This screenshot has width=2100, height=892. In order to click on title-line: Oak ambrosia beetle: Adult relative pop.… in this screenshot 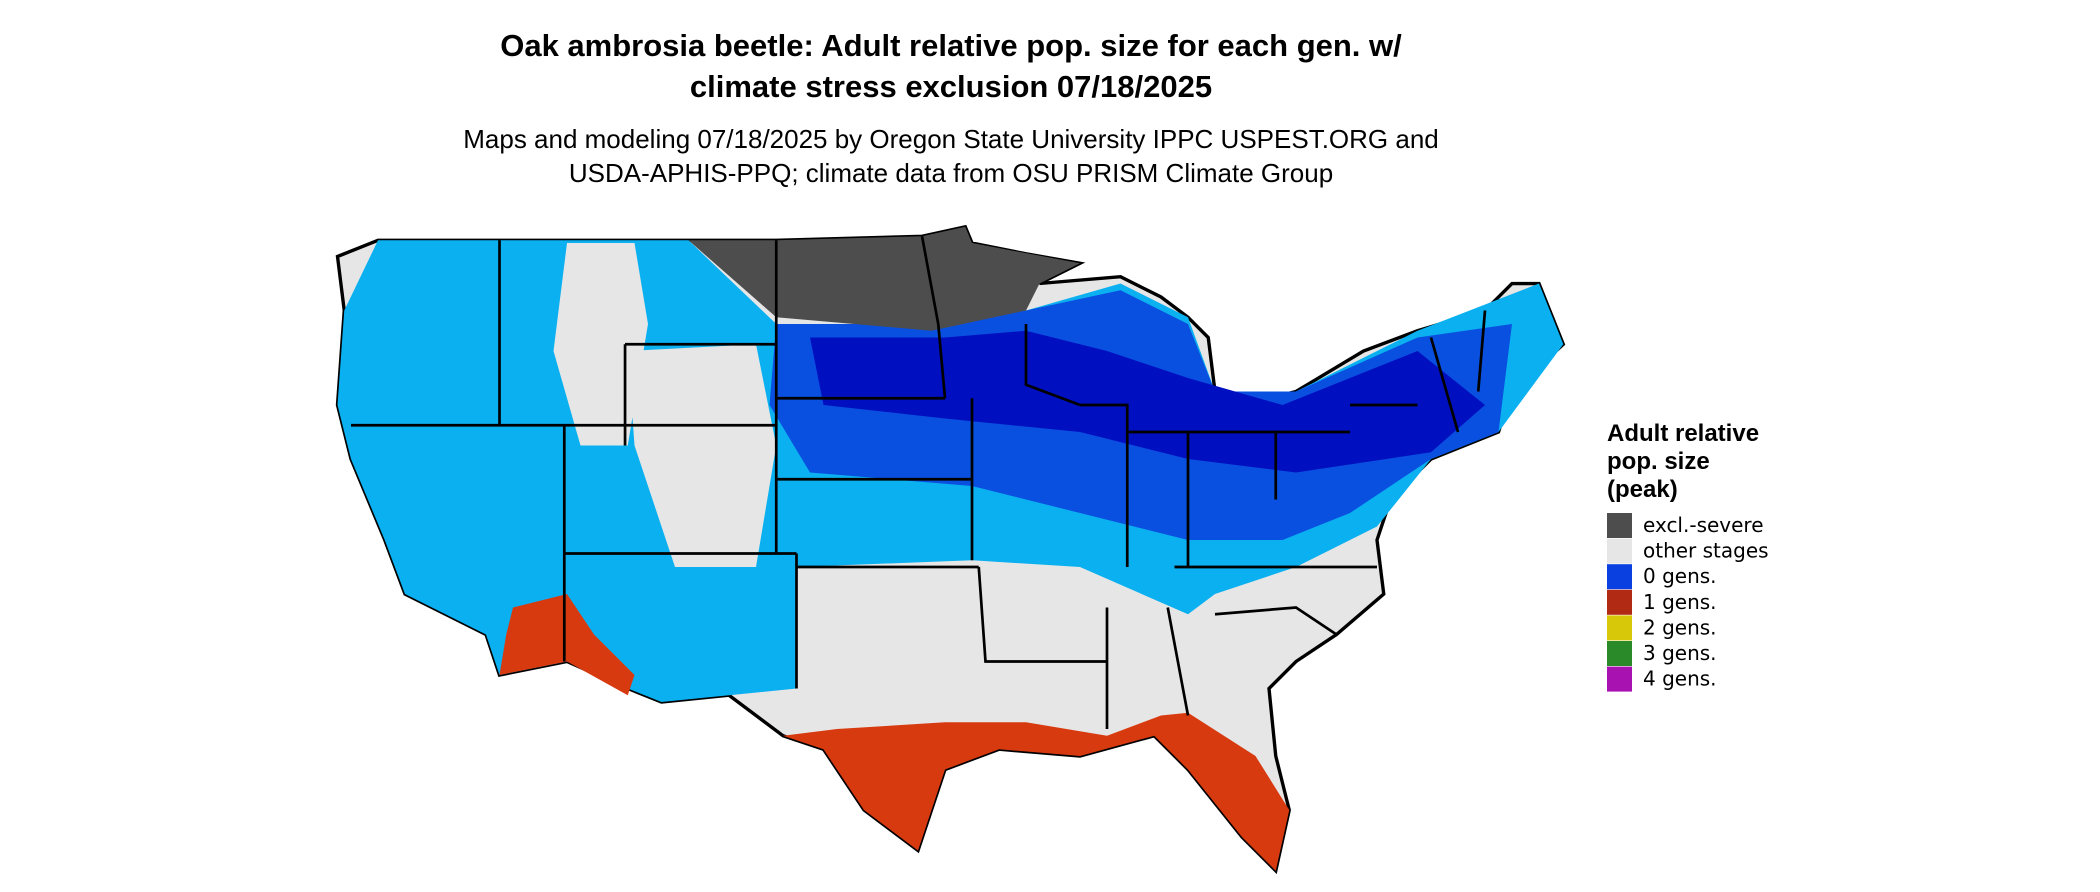, I will do `click(951, 45)`.